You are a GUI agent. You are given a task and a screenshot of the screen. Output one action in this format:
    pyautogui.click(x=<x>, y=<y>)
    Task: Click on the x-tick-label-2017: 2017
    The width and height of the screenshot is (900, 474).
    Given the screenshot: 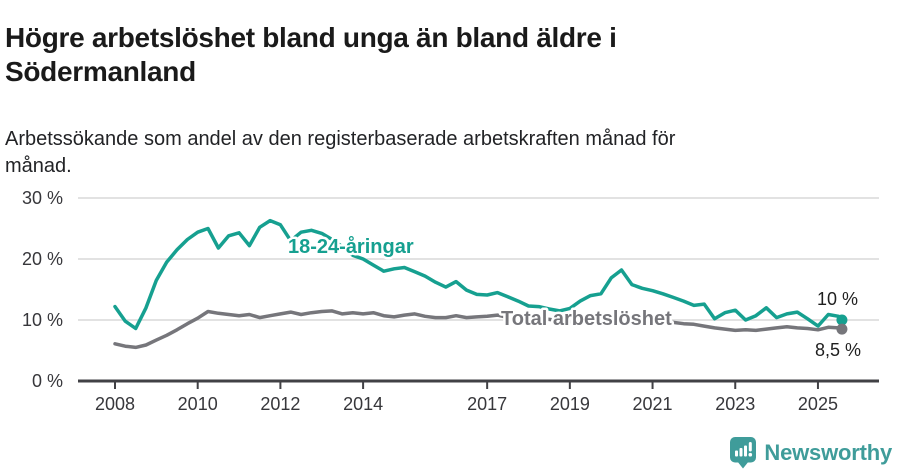 What is the action you would take?
    pyautogui.click(x=487, y=404)
    